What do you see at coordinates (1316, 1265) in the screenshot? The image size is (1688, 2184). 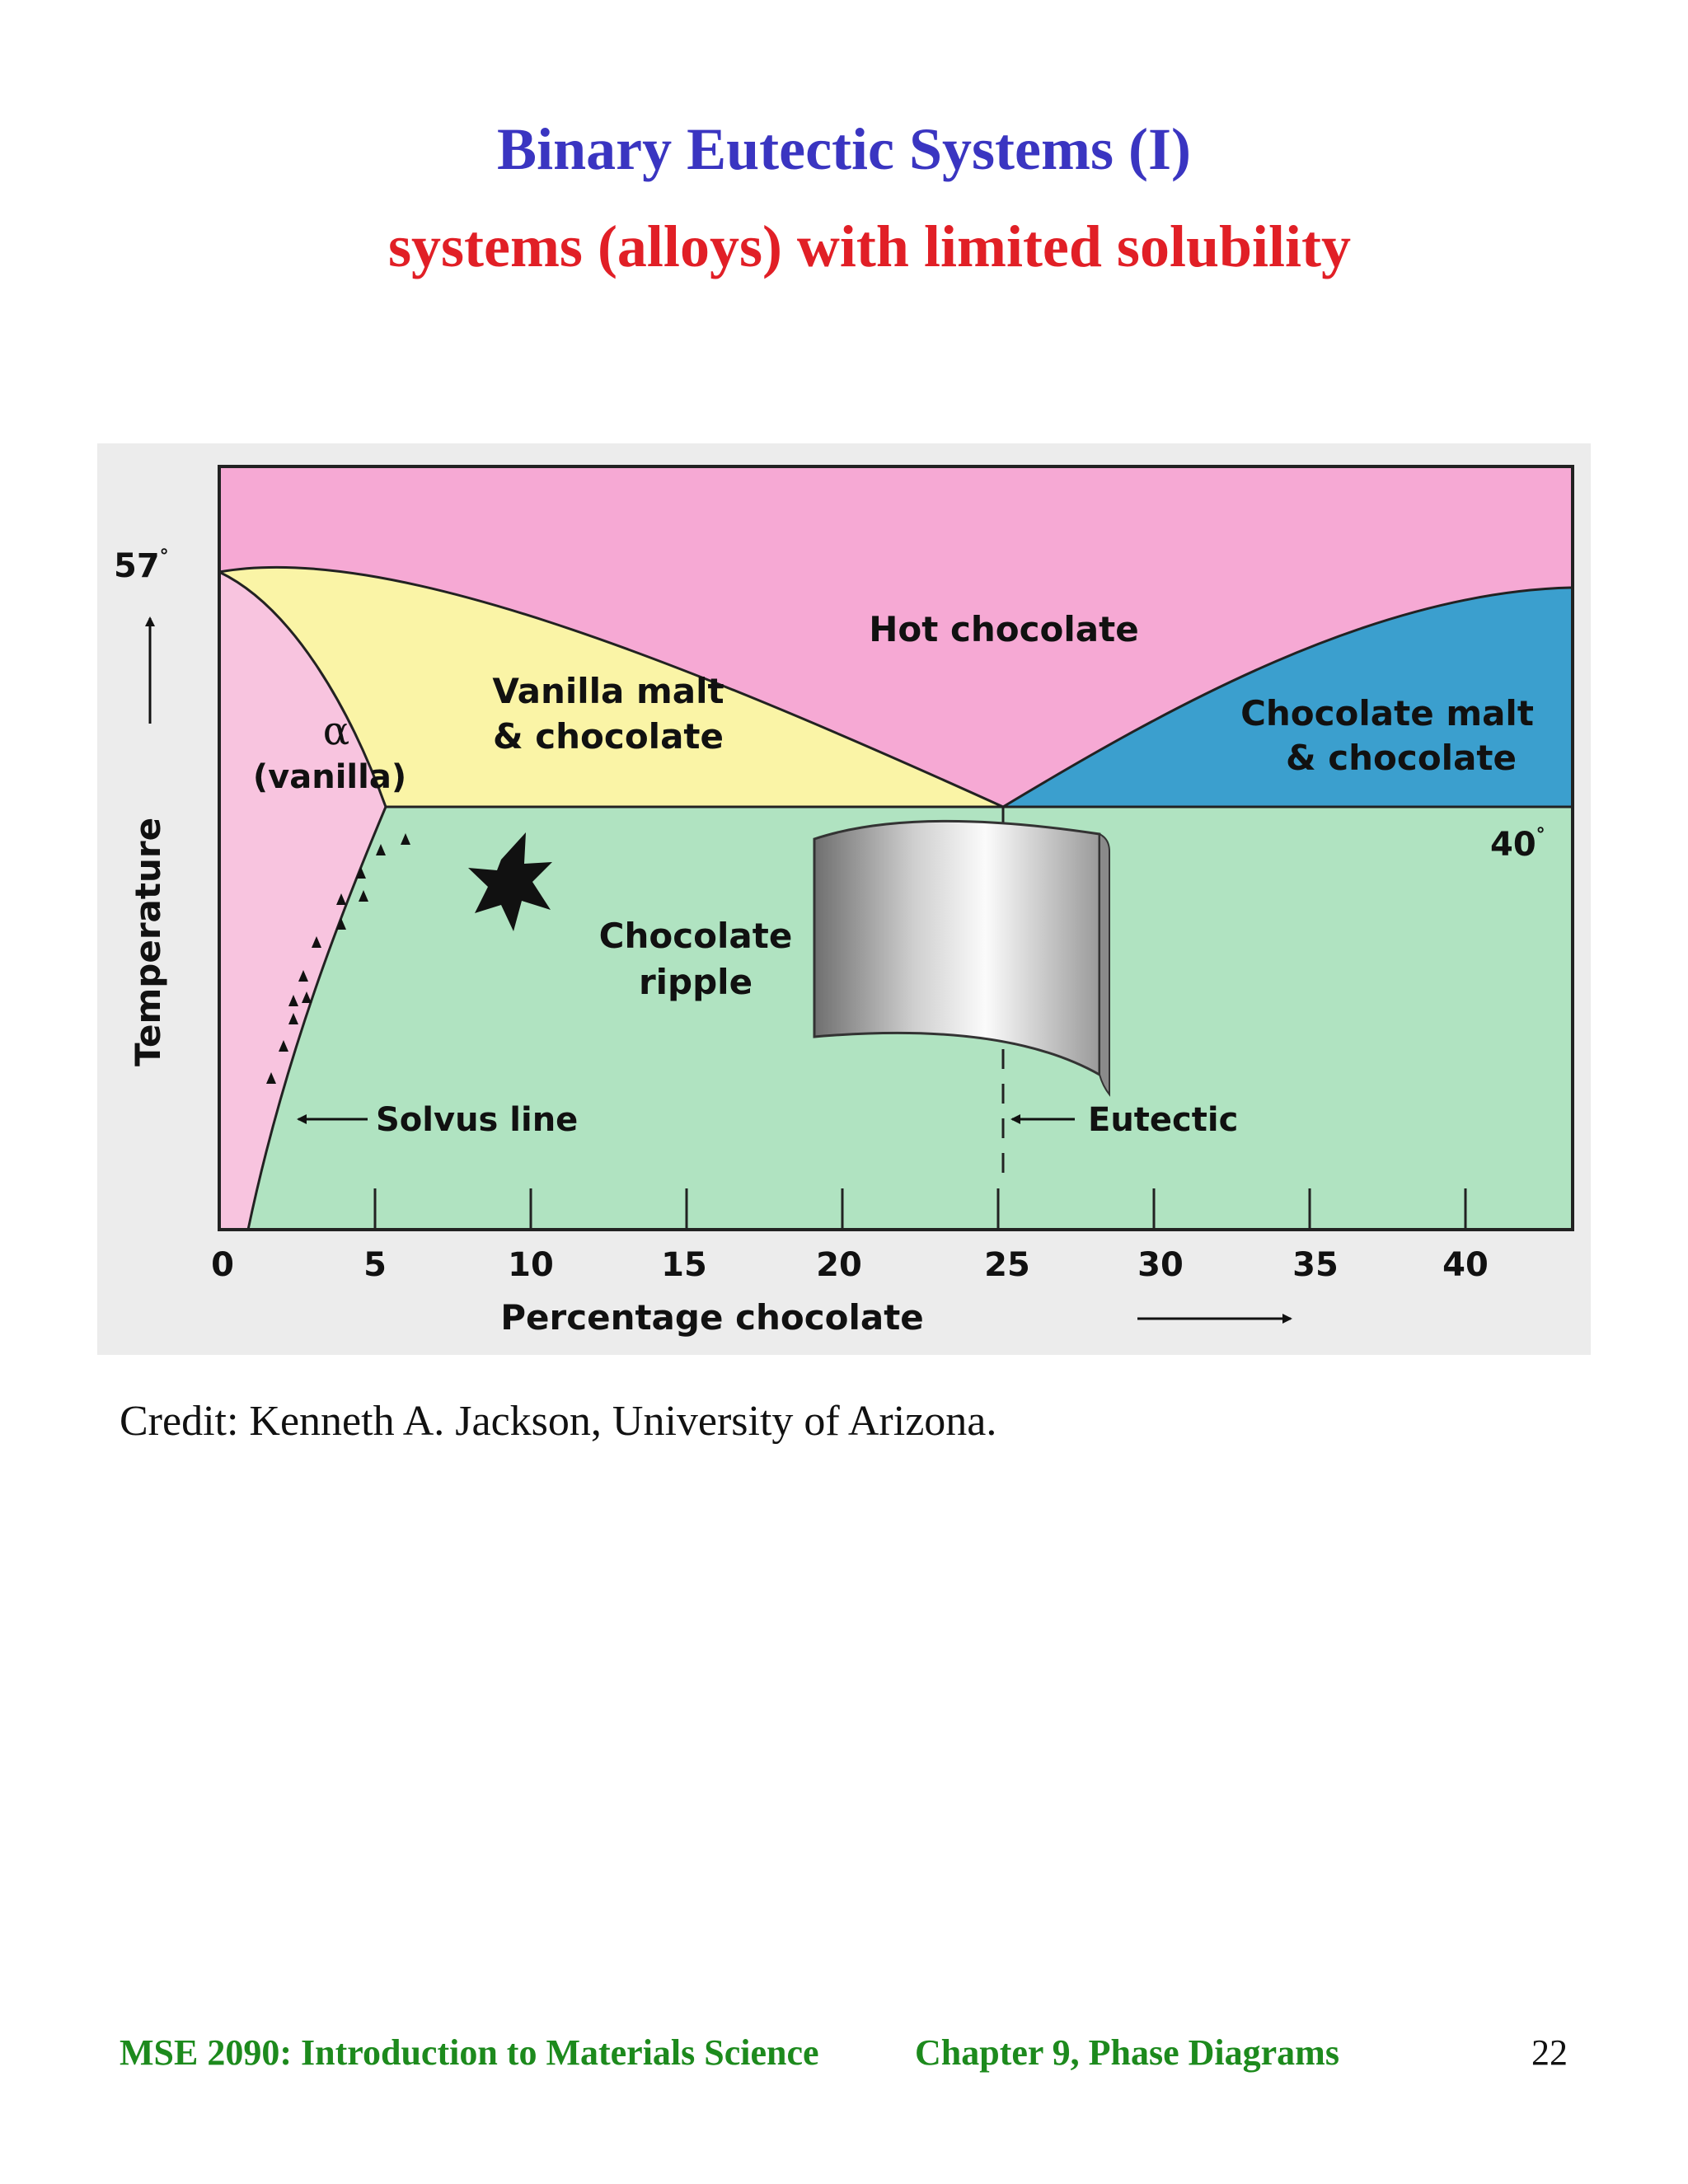 I see `x-tick-label: 35` at bounding box center [1316, 1265].